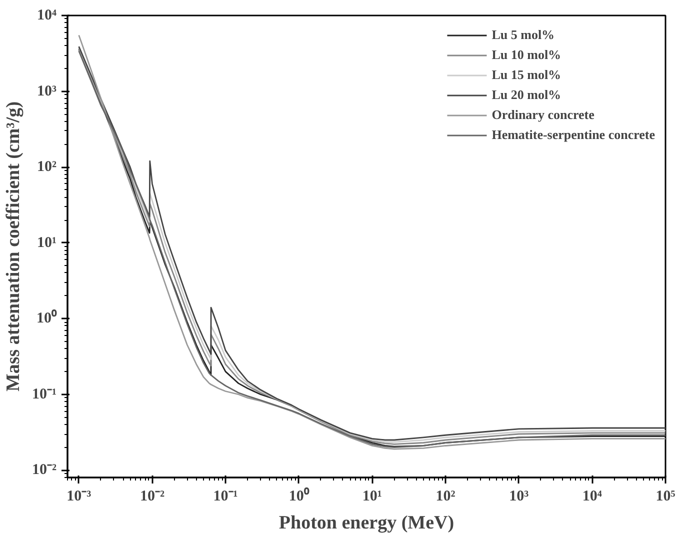  What do you see at coordinates (519, 496) in the screenshot?
I see `x-tick-label: 10³` at bounding box center [519, 496].